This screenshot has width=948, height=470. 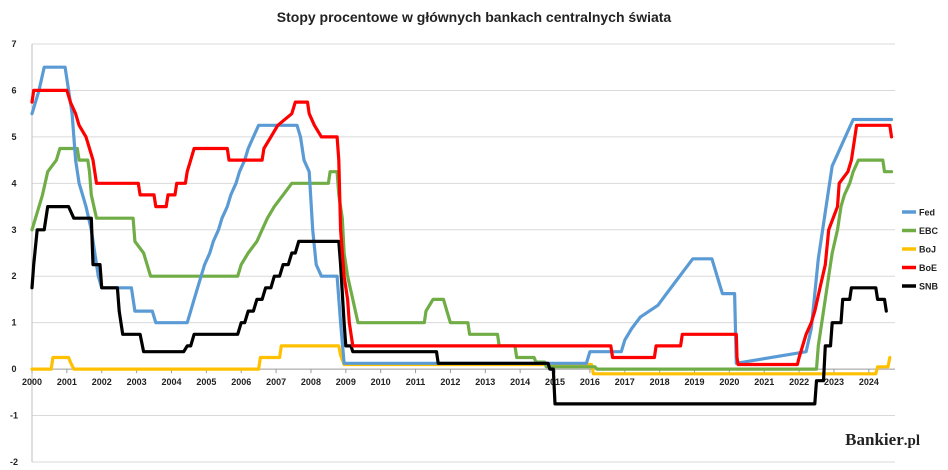 What do you see at coordinates (929, 231) in the screenshot?
I see `legend-label-ebc: EBC` at bounding box center [929, 231].